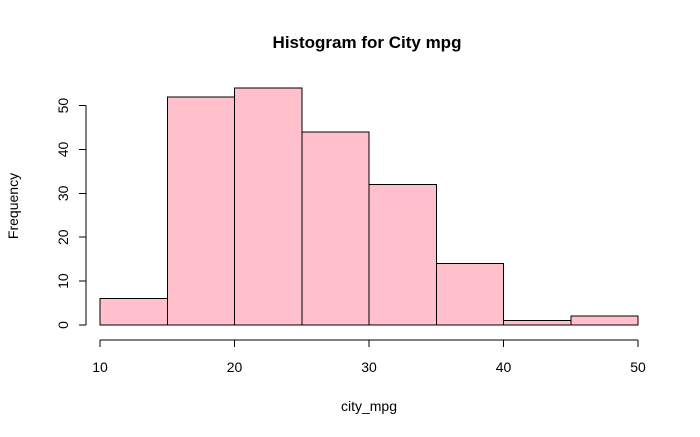 This screenshot has width=700, height=437. What do you see at coordinates (63, 325) in the screenshot?
I see `y-tick-label-0: 0` at bounding box center [63, 325].